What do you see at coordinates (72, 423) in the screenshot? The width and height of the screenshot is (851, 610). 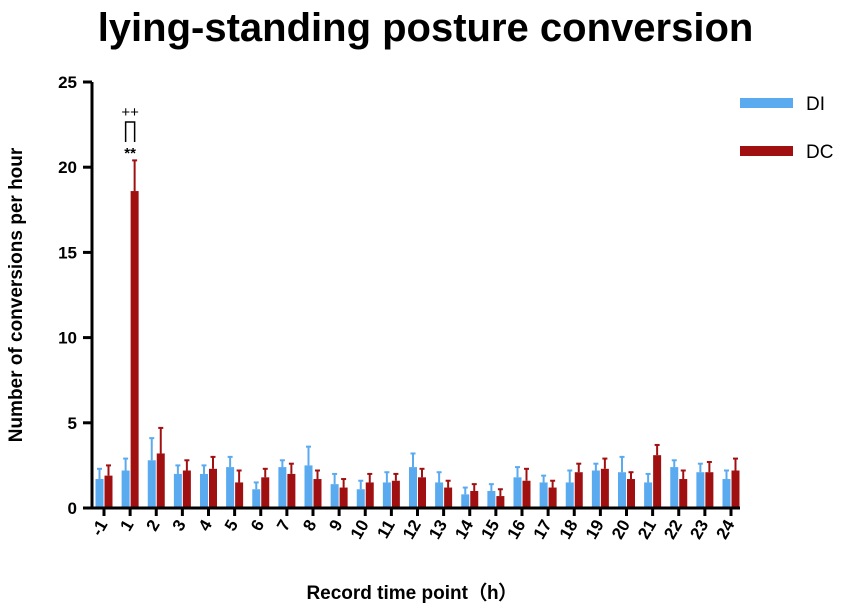 I see `y-tick-label: 5` at bounding box center [72, 423].